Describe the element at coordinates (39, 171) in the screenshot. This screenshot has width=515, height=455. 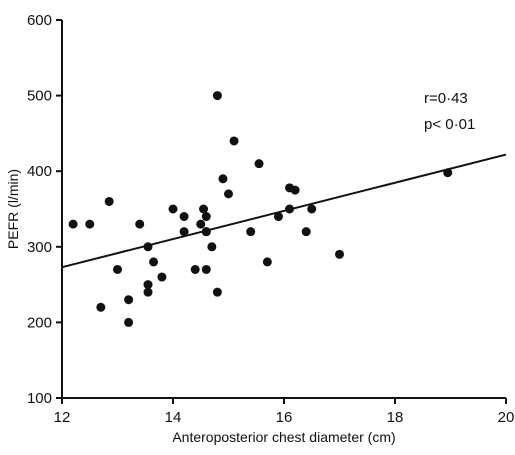
I see `y-tick-label: 400` at that location.